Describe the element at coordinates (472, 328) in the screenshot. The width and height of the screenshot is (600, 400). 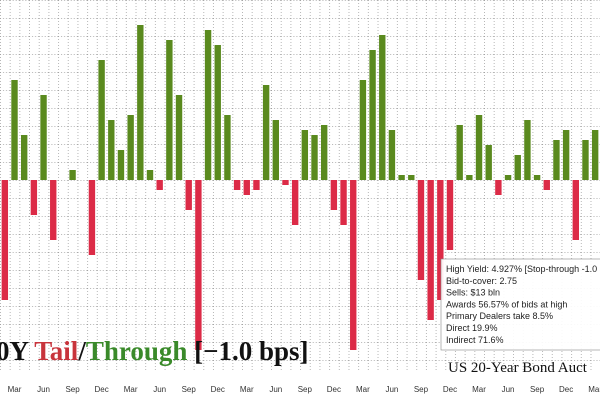
I see `annotation-line: Direct 19.9%` at that location.